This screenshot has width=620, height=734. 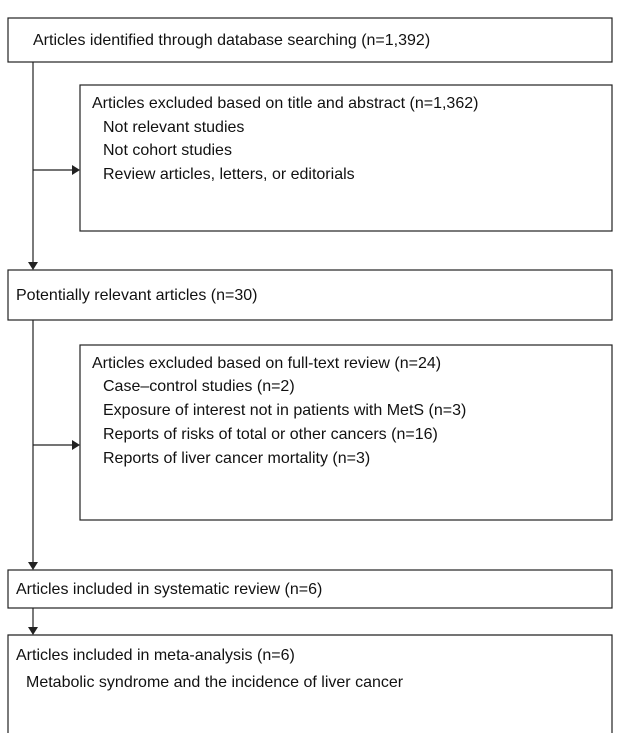 I want to click on box-title: Potentially relevant articles (n=30), so click(x=136, y=295).